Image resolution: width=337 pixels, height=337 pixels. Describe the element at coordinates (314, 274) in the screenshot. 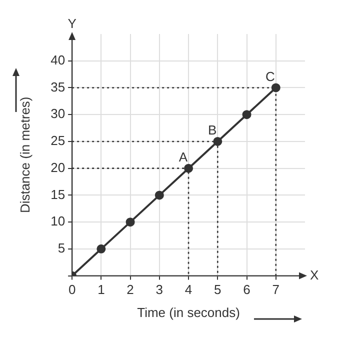

I see `text: X` at that location.